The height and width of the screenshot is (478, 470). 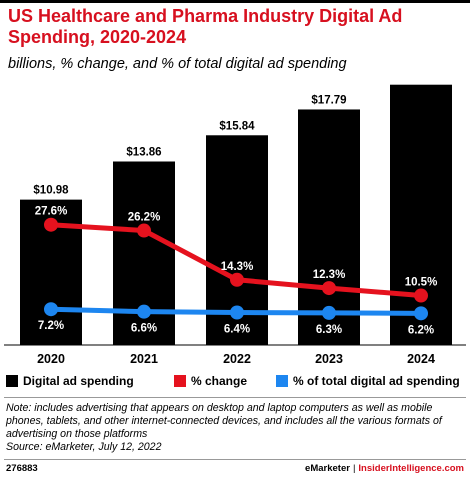 What do you see at coordinates (235, 1) in the screenshot?
I see `top-rule` at bounding box center [235, 1].